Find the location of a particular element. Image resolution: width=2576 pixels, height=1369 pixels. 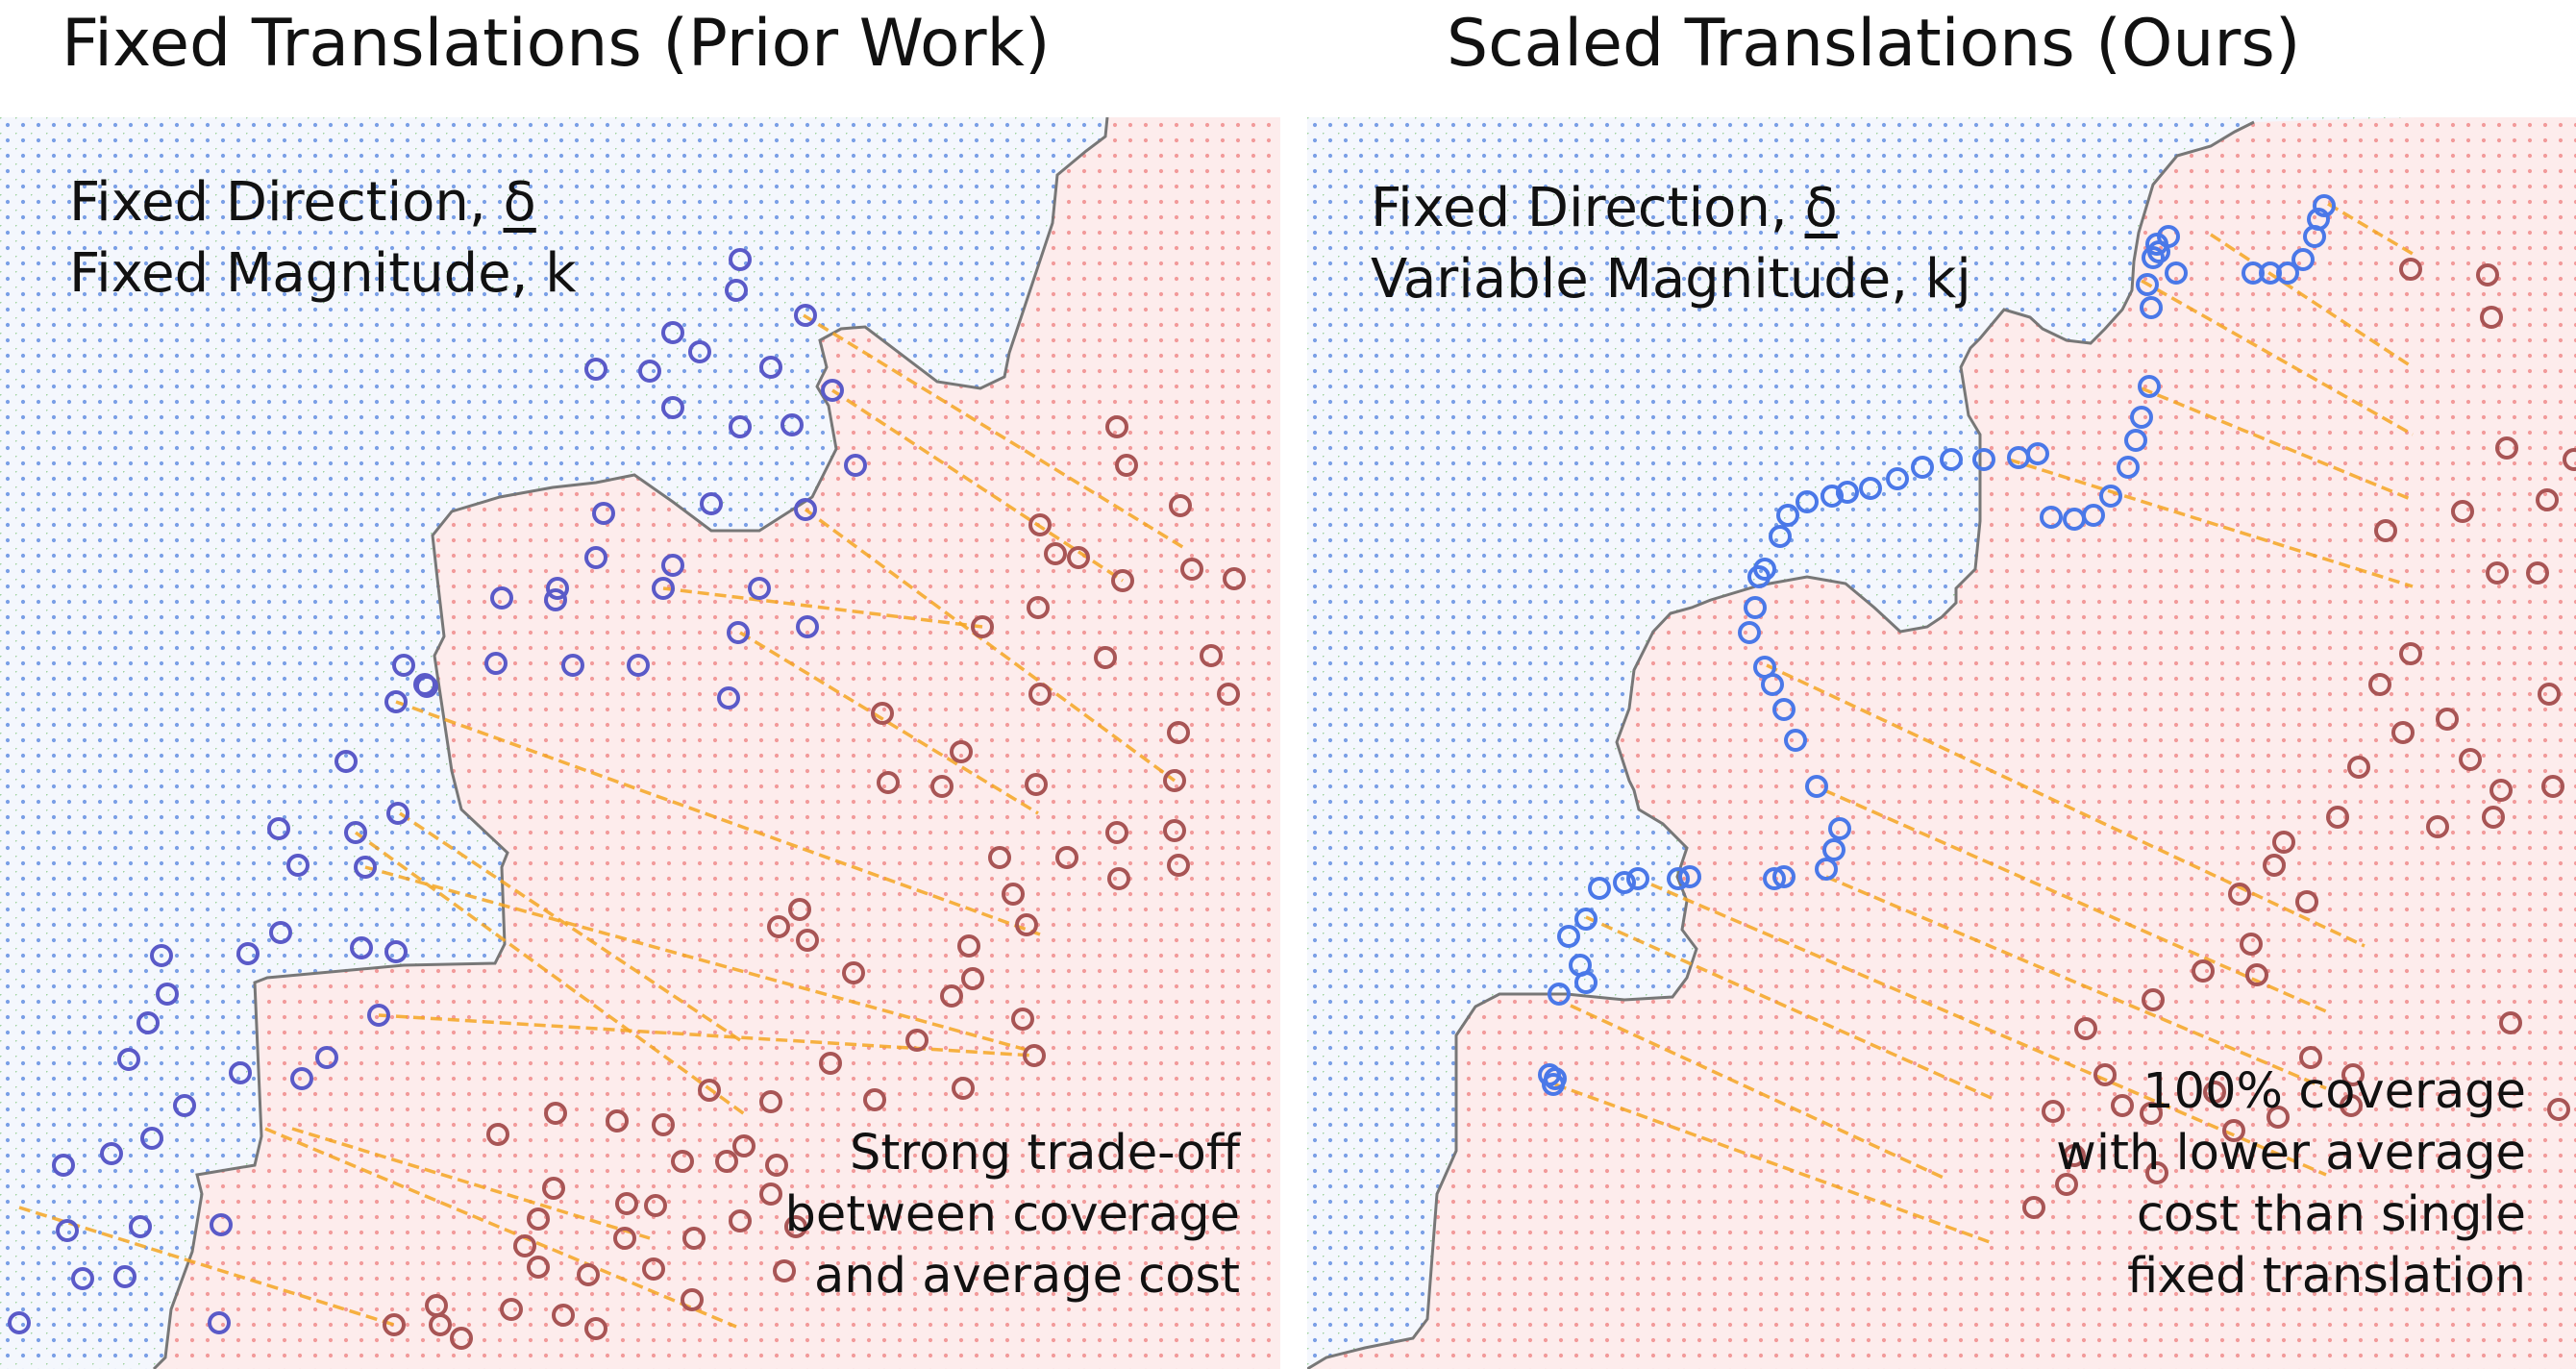

left-direction-label: Fixed Direction, is located at coordinates (278, 202).